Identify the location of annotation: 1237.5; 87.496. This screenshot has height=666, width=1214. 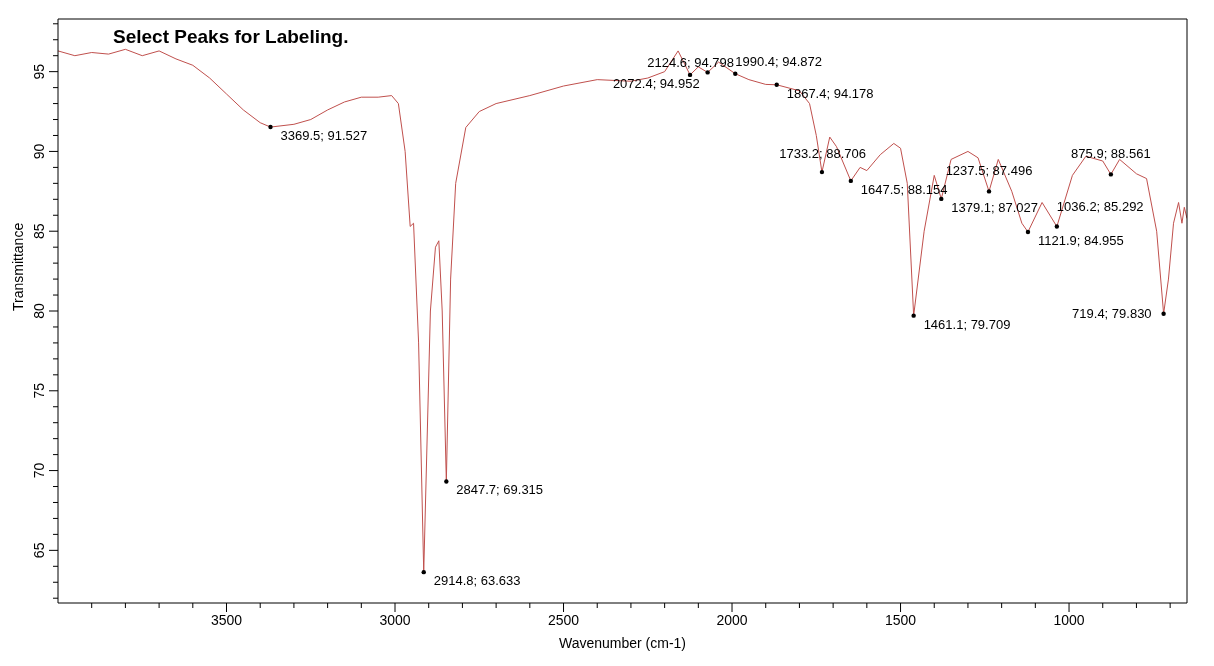
(989, 171).